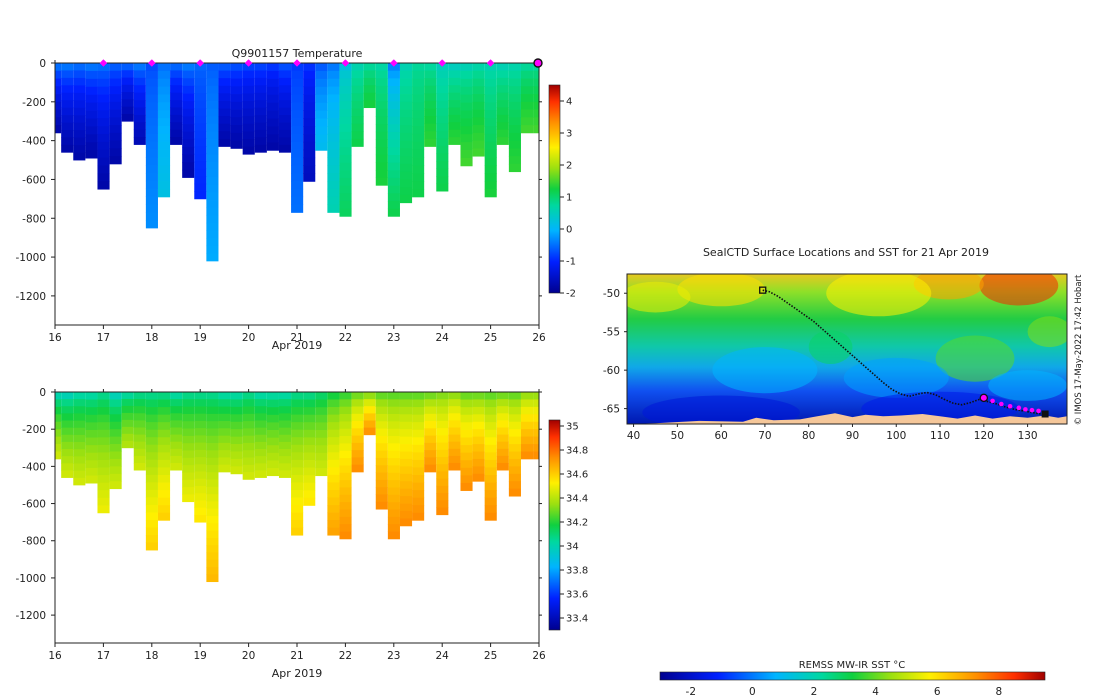  What do you see at coordinates (940, 436) in the screenshot?
I see `map-lon-tick-label: 110` at bounding box center [940, 436].